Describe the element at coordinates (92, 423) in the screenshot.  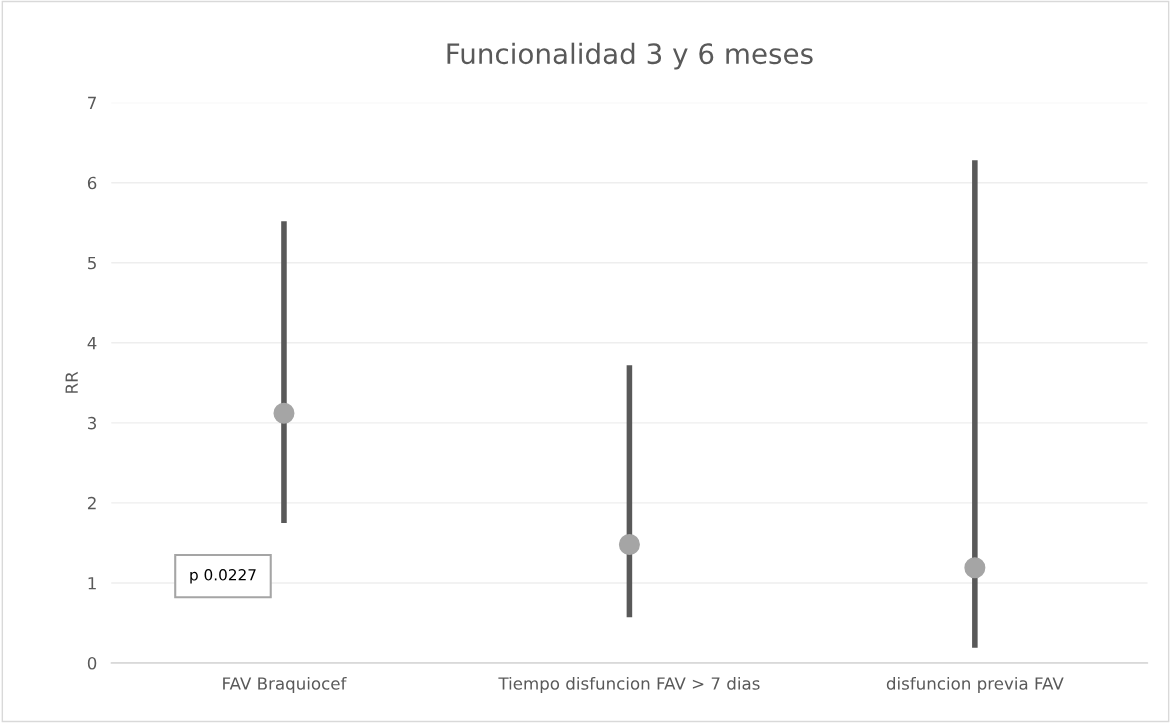
I see `y-tick-label: 3` at that location.